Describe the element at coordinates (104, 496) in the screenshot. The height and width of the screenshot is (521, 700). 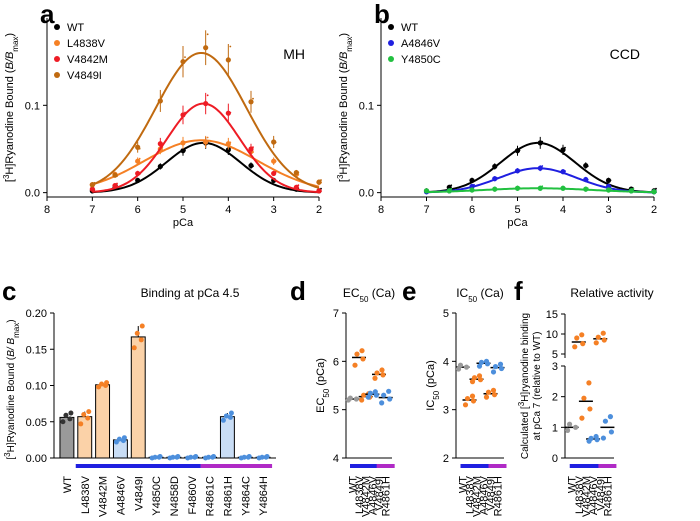
I see `category-label: V4842M` at that location.